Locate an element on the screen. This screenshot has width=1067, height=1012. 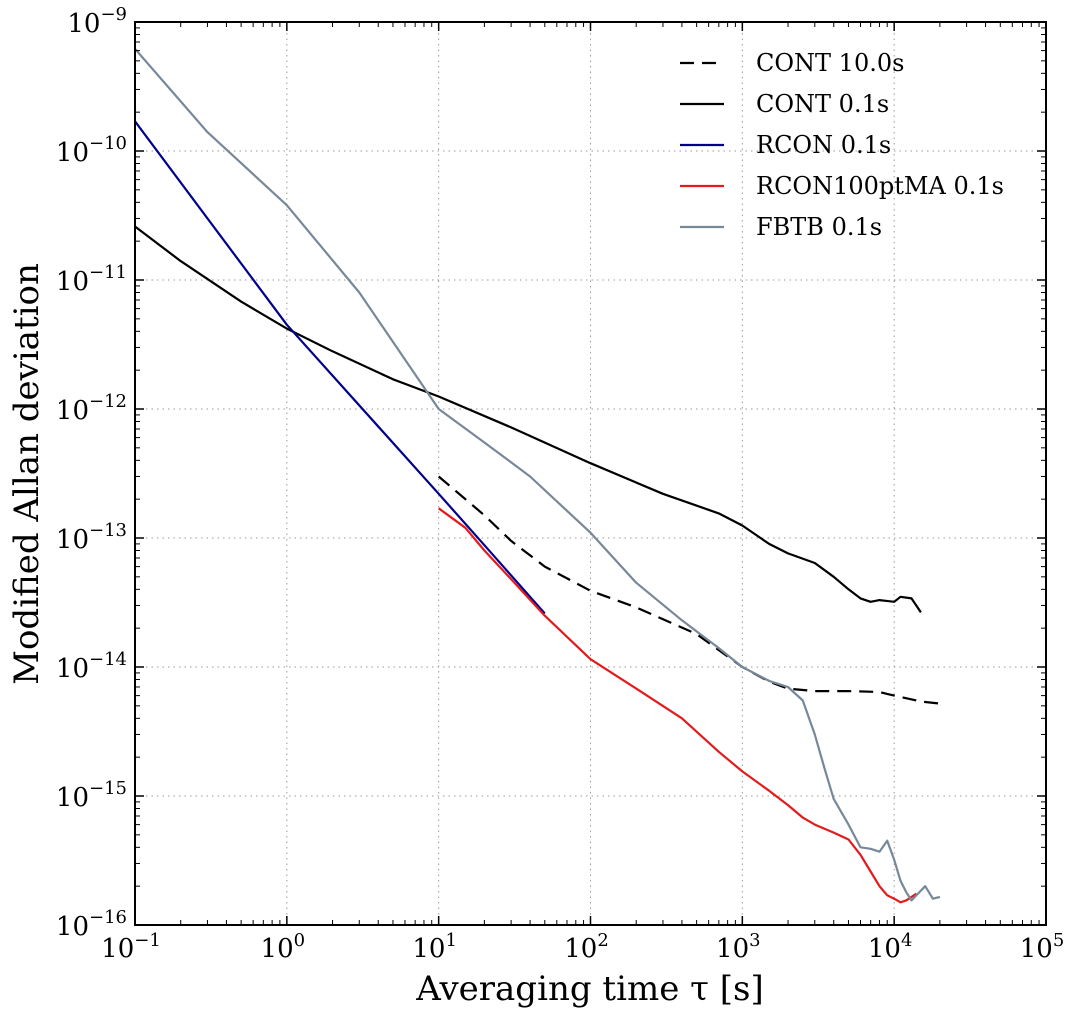
y-axis-label: Modified Allan deviation is located at coordinates (27, 474).